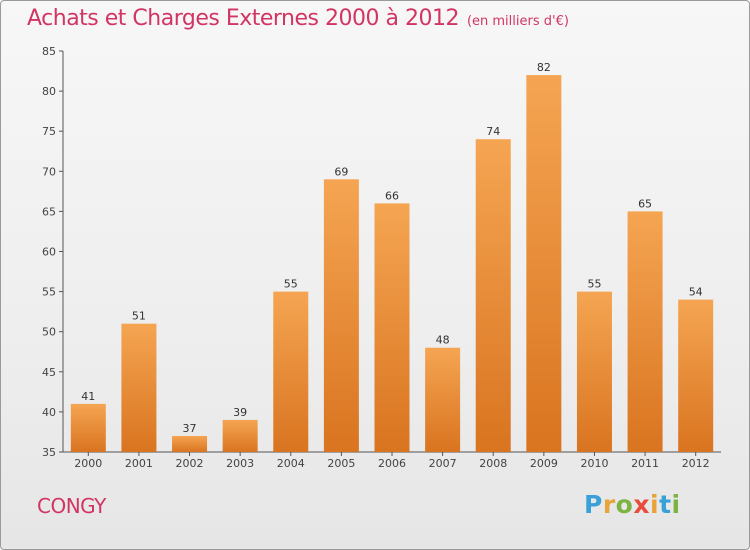  Describe the element at coordinates (696, 463) in the screenshot. I see `x-tick-label: 2012` at that location.